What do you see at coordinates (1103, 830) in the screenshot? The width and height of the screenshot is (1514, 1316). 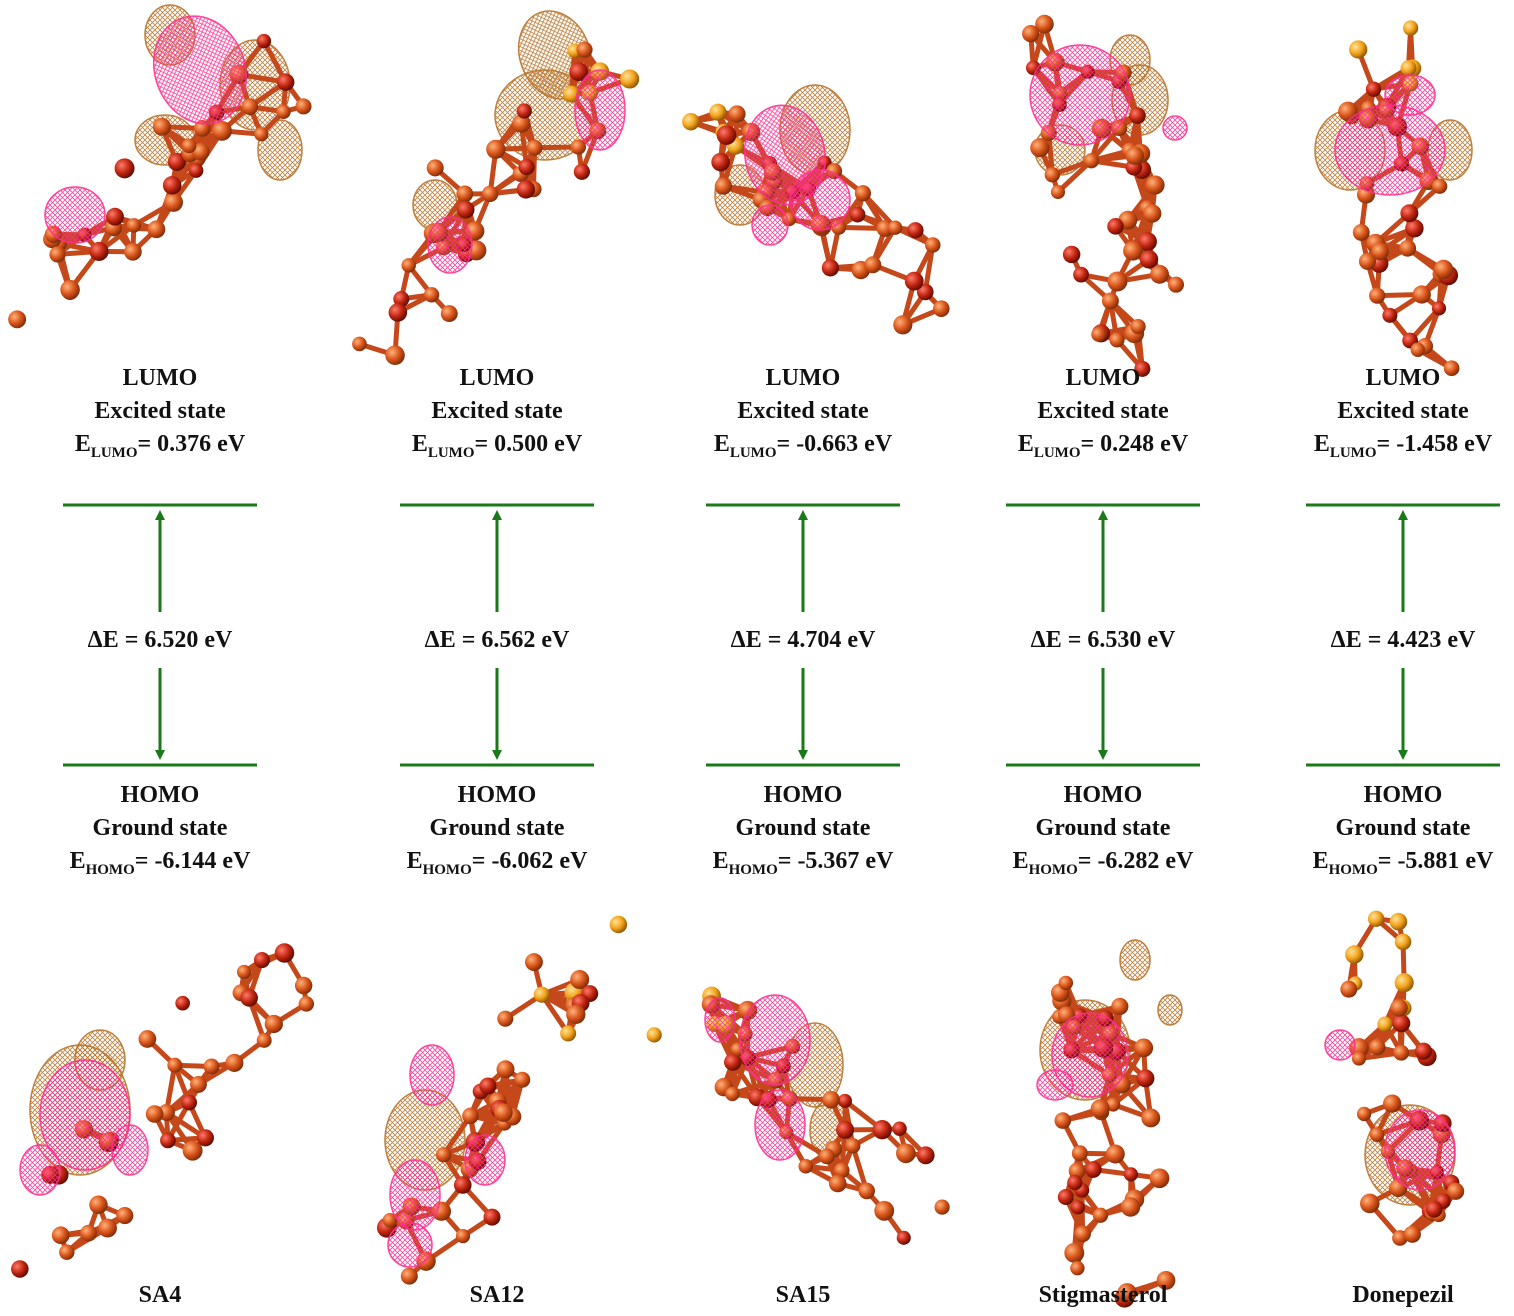 I see `homo-label: HOMO Ground state EHOMO= -6.282 eV` at bounding box center [1103, 830].